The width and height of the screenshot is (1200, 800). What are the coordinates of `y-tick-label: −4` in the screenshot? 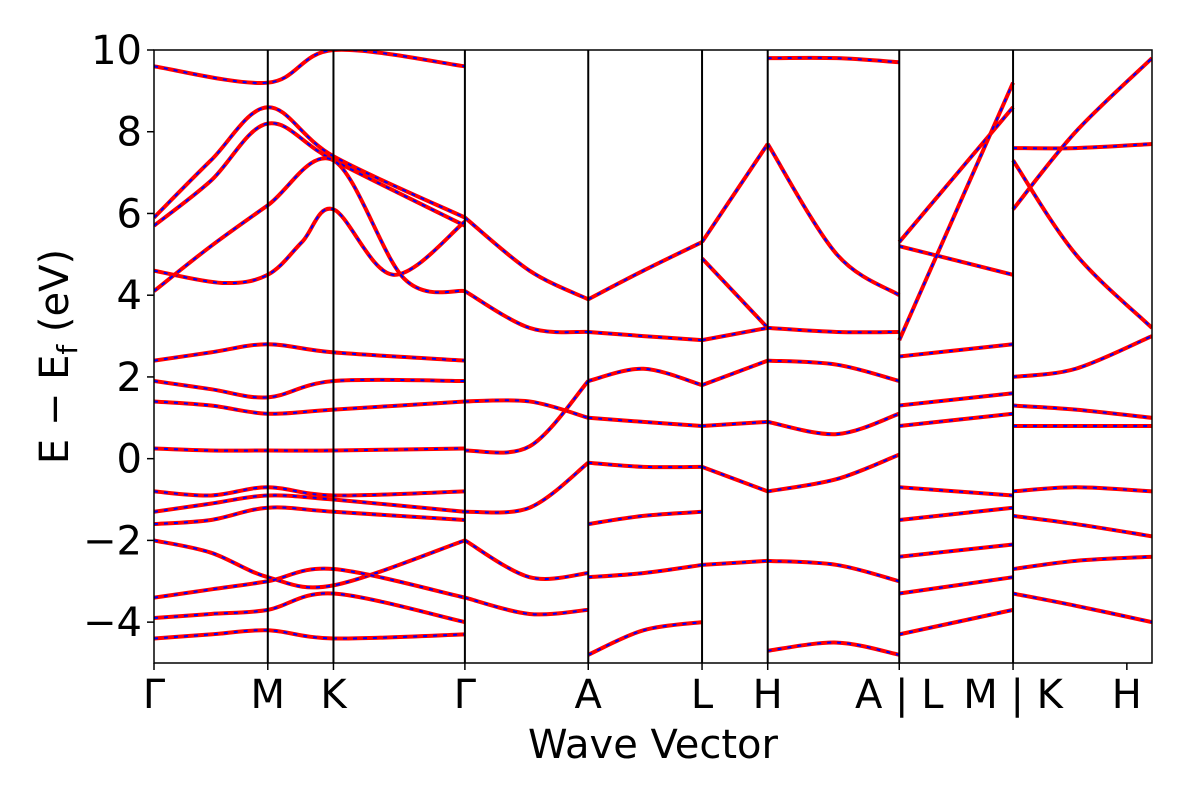 It's located at (112, 623).